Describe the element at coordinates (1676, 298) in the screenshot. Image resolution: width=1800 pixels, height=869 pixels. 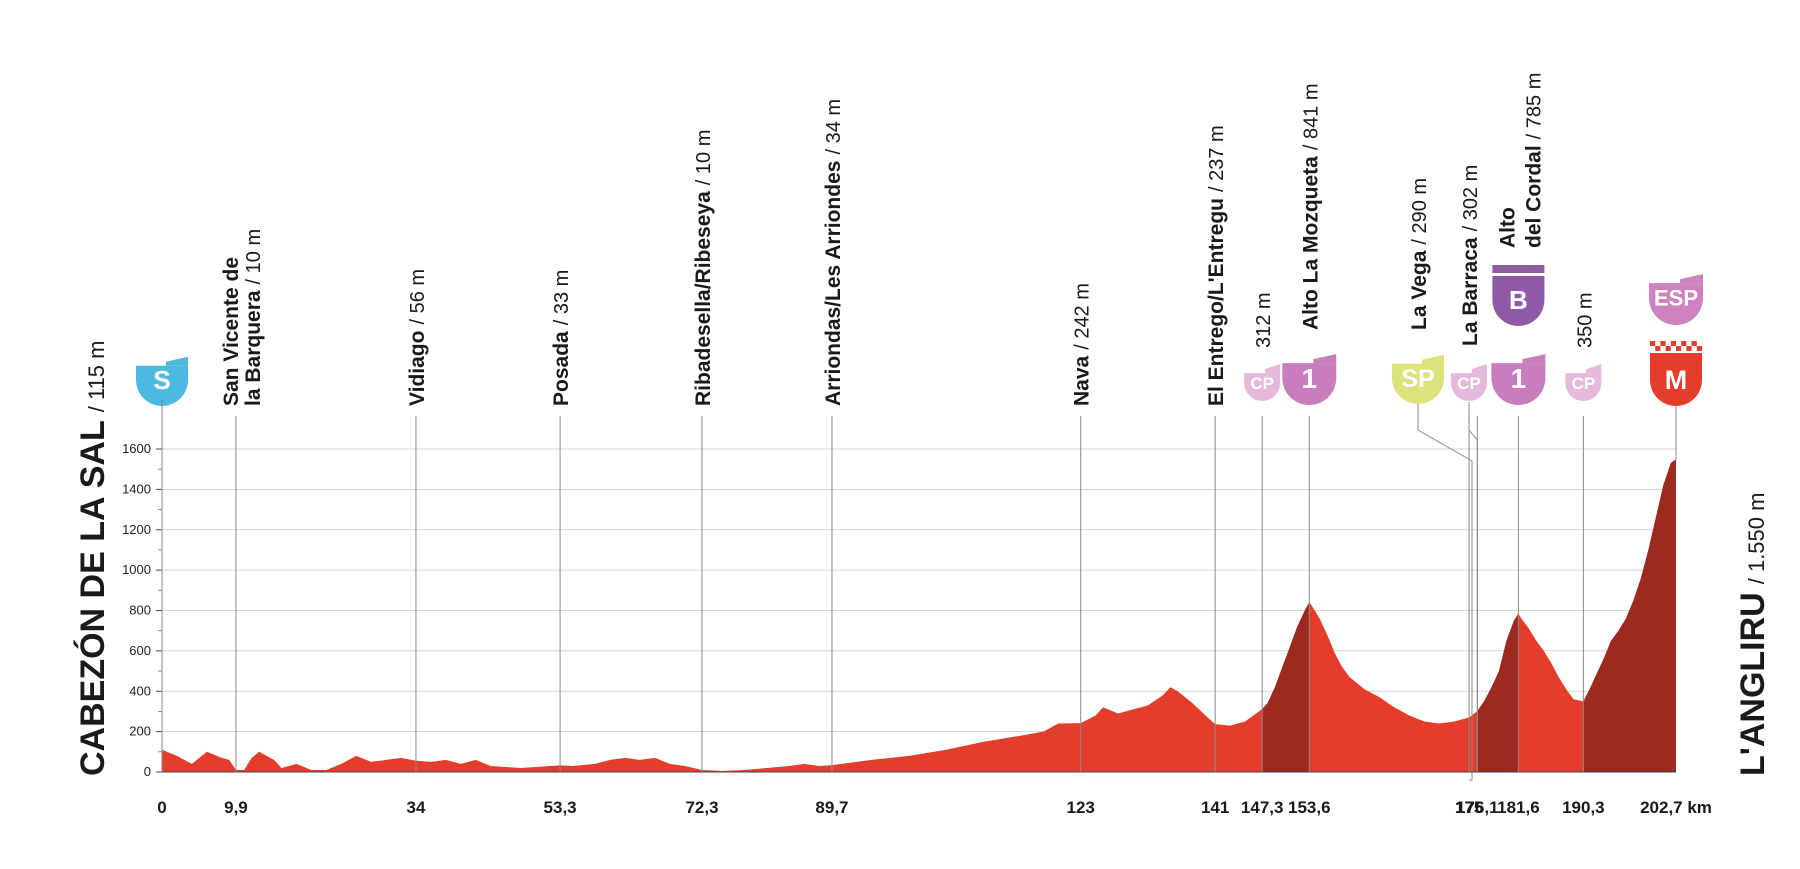
I see `esp-badge-label: ESP` at that location.